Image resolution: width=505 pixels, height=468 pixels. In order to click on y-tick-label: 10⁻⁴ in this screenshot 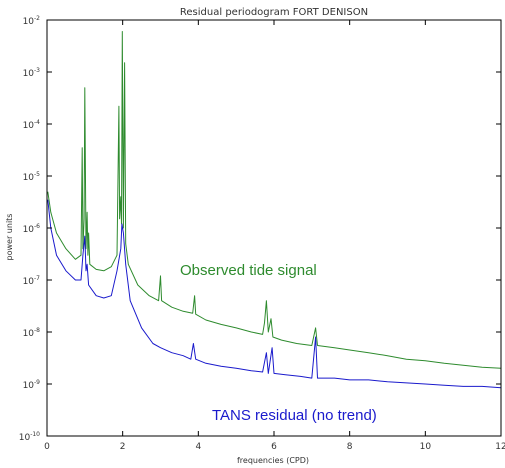, I will do `click(32, 125)`.